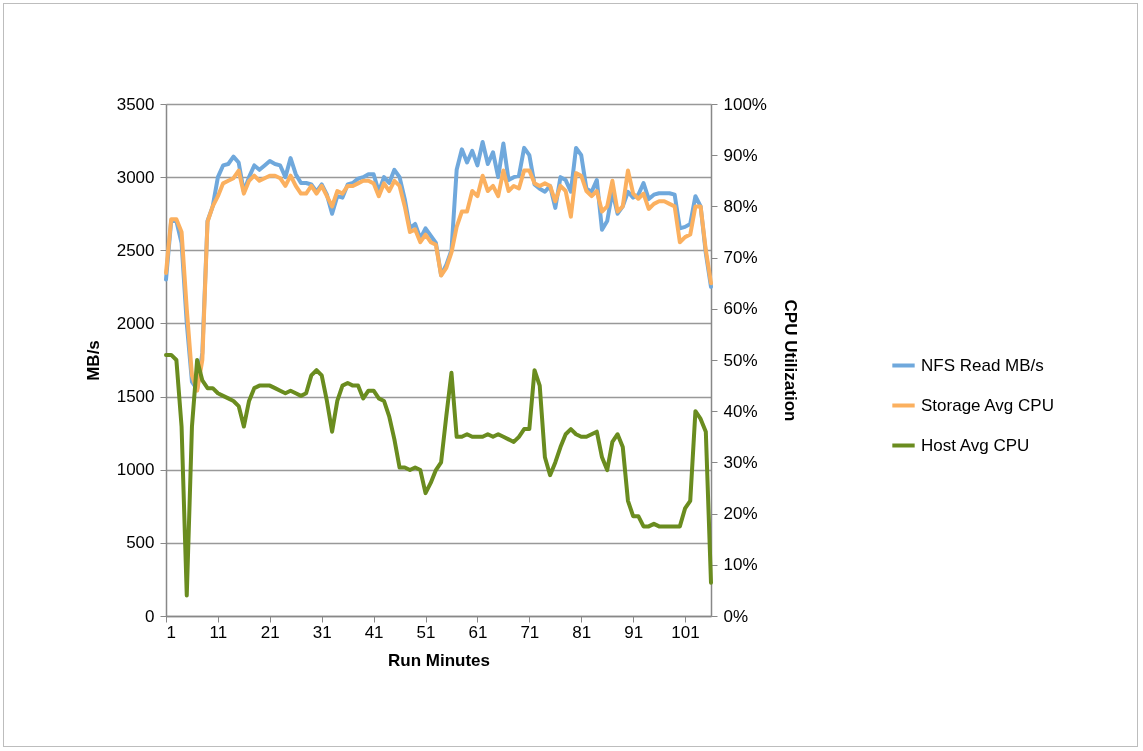 This screenshot has width=1143, height=751. I want to click on x-tick-label: 51, so click(426, 632).